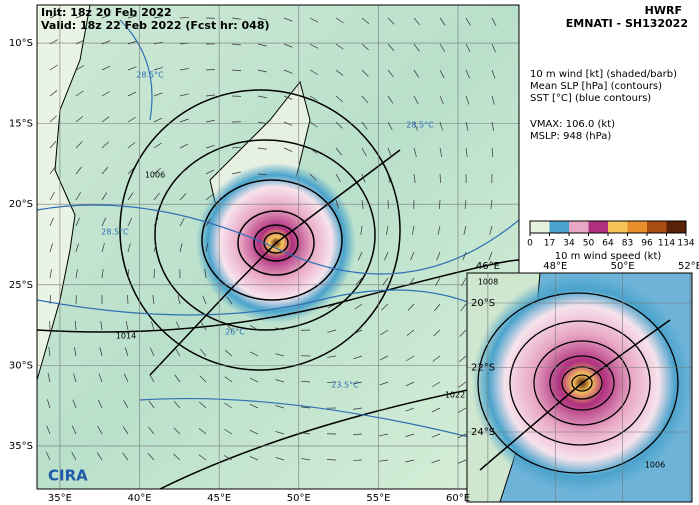 Image resolution: width=699 pixels, height=505 pixels. What do you see at coordinates (21, 365) in the screenshot?
I see `lat-tick-label: 30°S` at bounding box center [21, 365].